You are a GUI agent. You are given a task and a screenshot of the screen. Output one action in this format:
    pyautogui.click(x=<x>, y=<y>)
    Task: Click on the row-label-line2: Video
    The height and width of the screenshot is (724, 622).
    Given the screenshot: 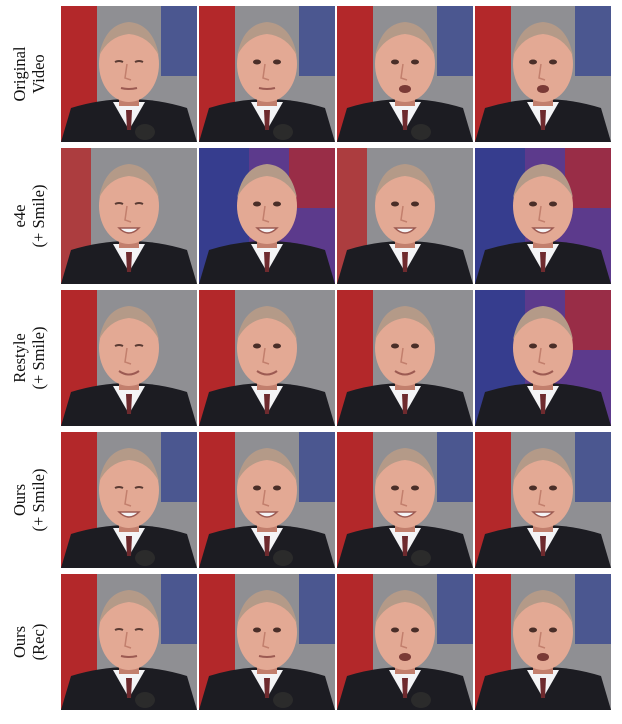 What is the action you would take?
    pyautogui.click(x=38, y=74)
    